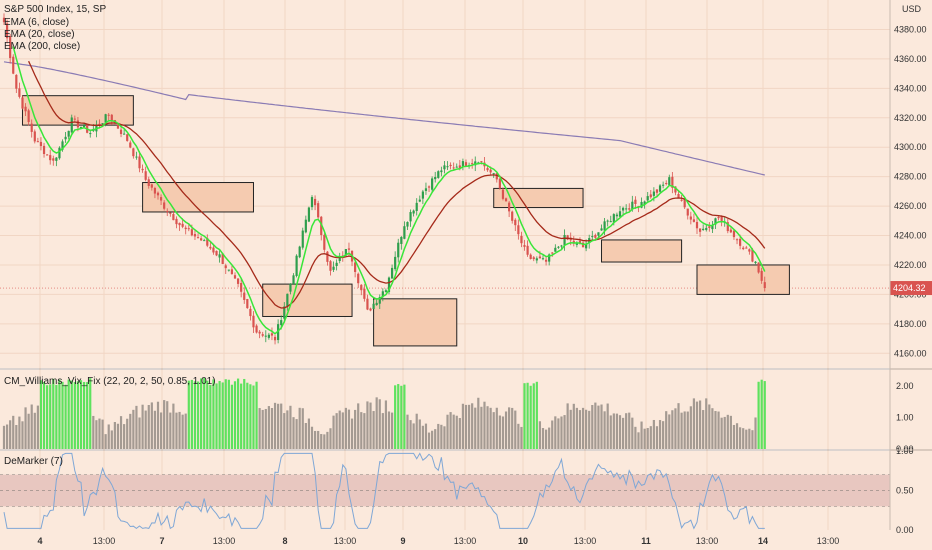 This screenshot has height=550, width=932. What do you see at coordinates (911, 275) in the screenshot?
I see `price-axis-bg` at bounding box center [911, 275].